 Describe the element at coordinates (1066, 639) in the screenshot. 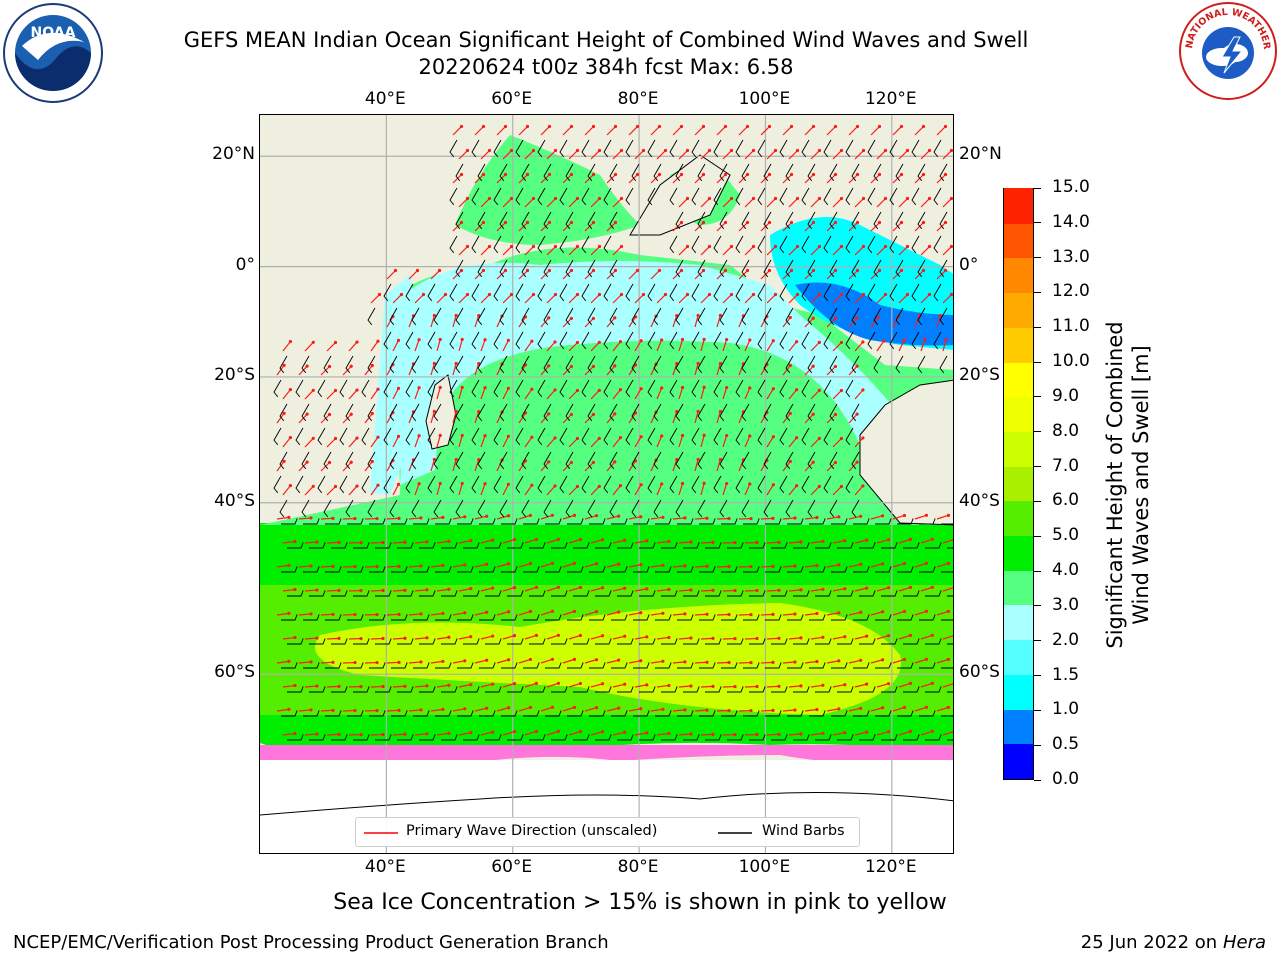

I see `colorbar-tick-label: 2.0` at that location.